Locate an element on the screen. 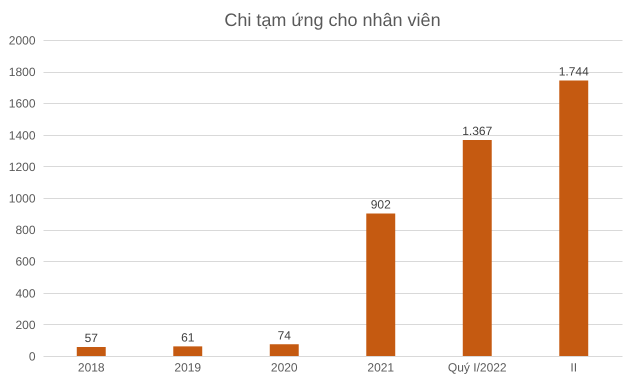 The width and height of the screenshot is (636, 381). y-tick-label: 400 is located at coordinates (25, 293).